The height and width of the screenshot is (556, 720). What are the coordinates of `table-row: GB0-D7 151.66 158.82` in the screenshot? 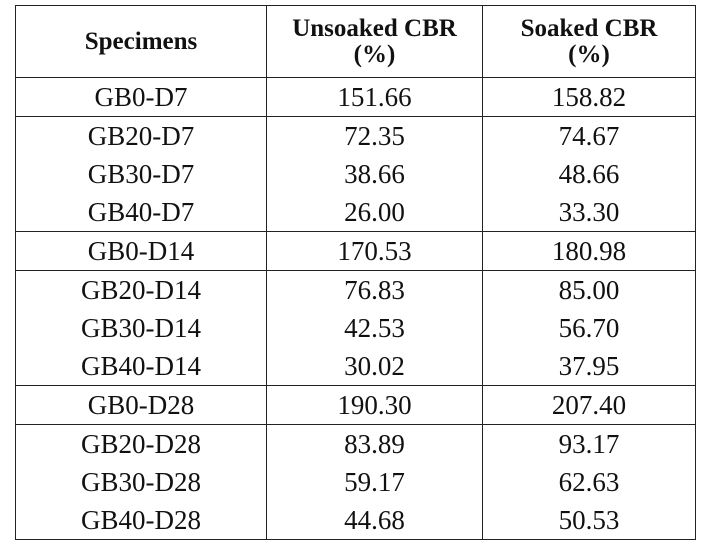 It's located at (355, 97).